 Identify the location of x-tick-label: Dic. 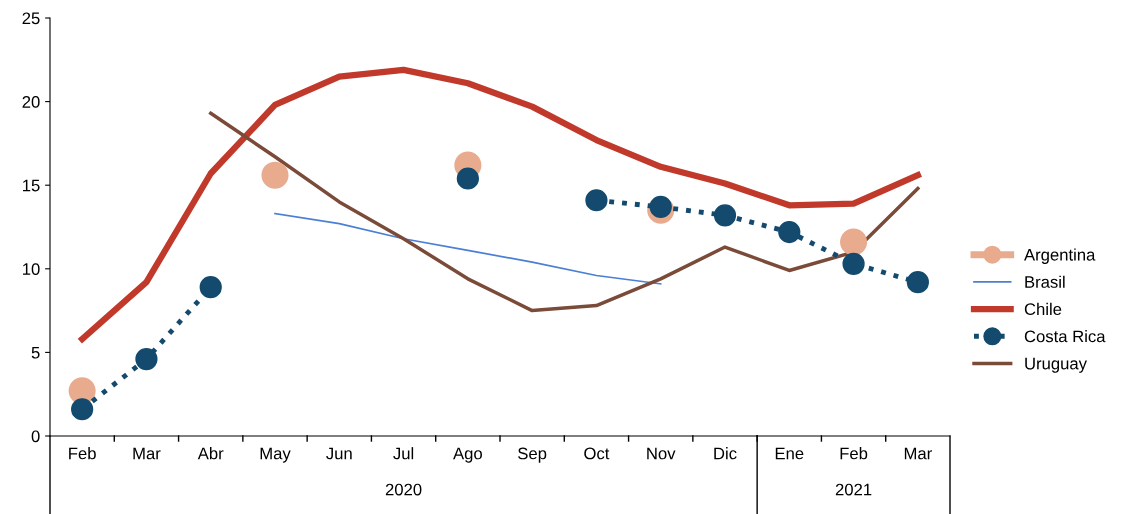
(725, 453).